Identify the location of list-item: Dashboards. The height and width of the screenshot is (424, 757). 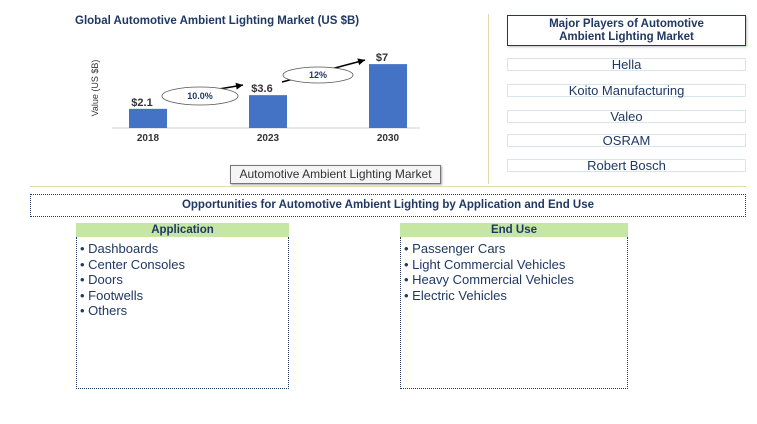
(182, 249).